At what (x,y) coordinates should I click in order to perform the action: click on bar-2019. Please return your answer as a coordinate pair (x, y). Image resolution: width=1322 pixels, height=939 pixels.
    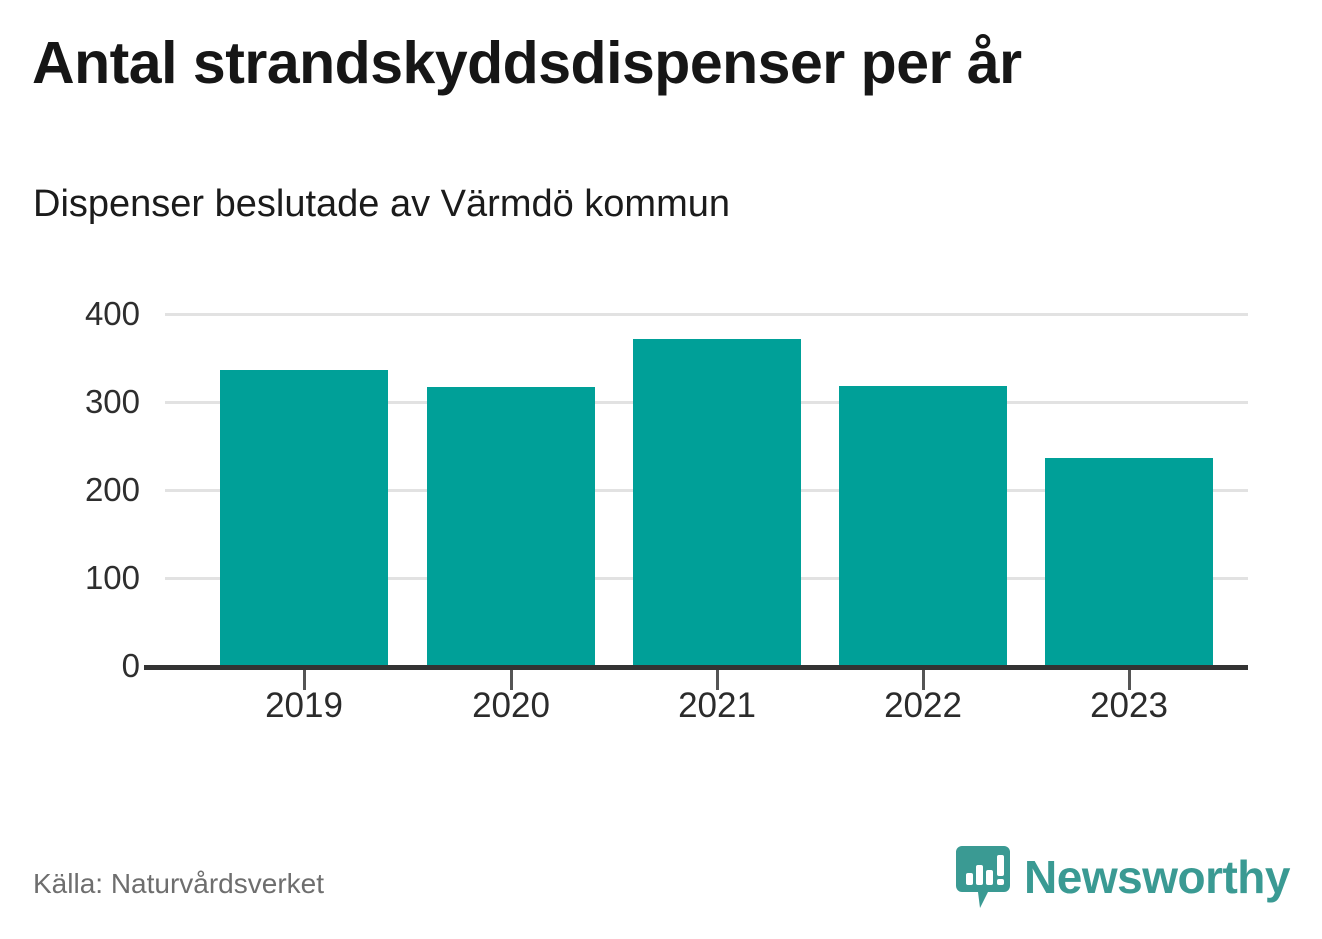
    Looking at the image, I should click on (304, 517).